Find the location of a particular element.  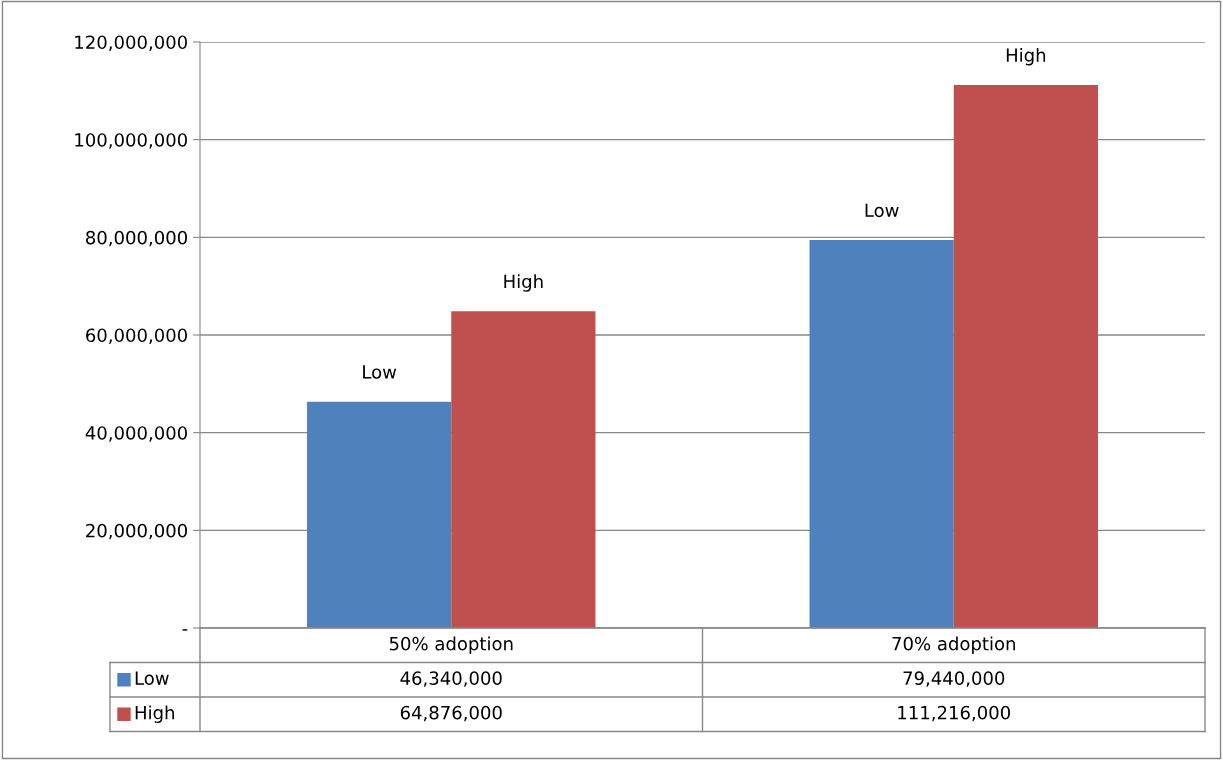

y-tick-label: - is located at coordinates (185, 630).